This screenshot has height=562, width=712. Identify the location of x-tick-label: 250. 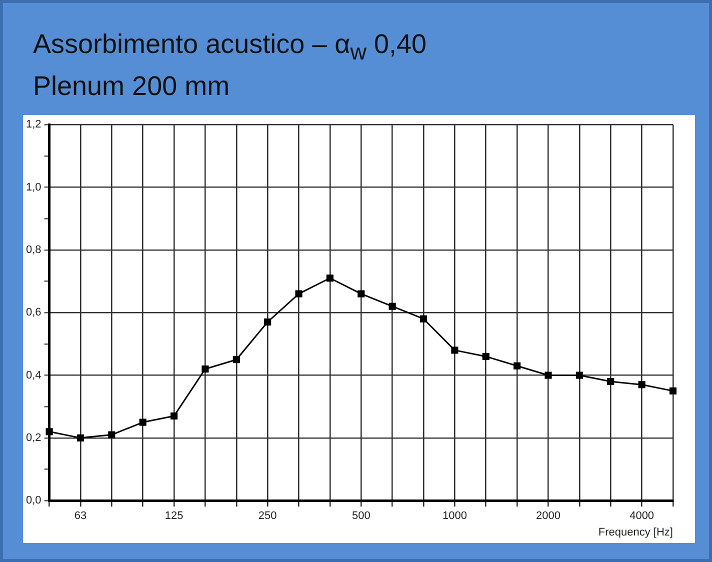
(267, 516).